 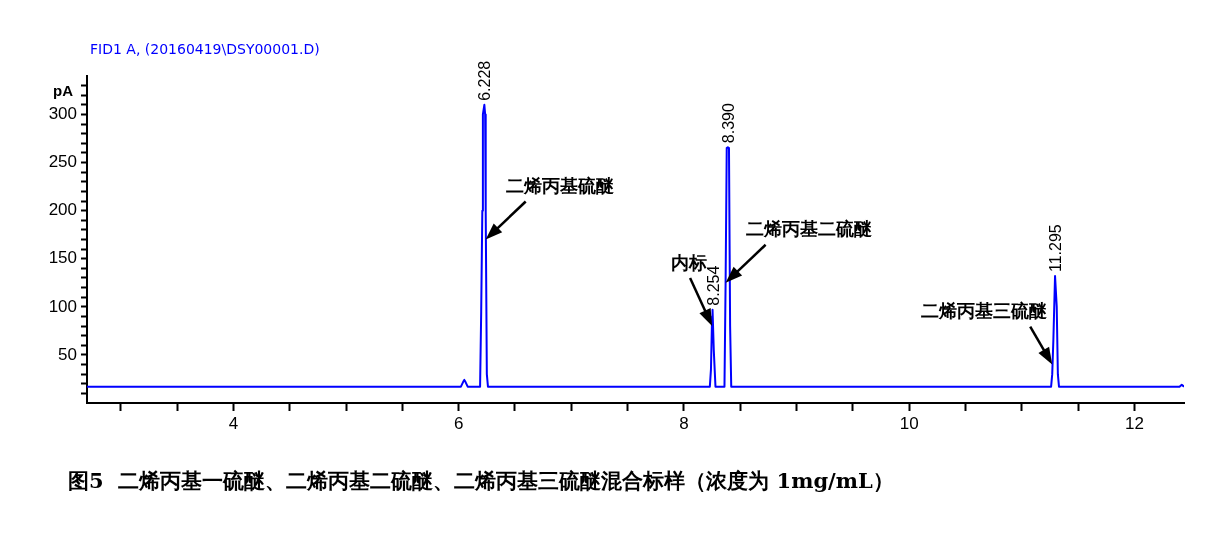 What do you see at coordinates (62, 162) in the screenshot?
I see `y-tick-label: 250` at bounding box center [62, 162].